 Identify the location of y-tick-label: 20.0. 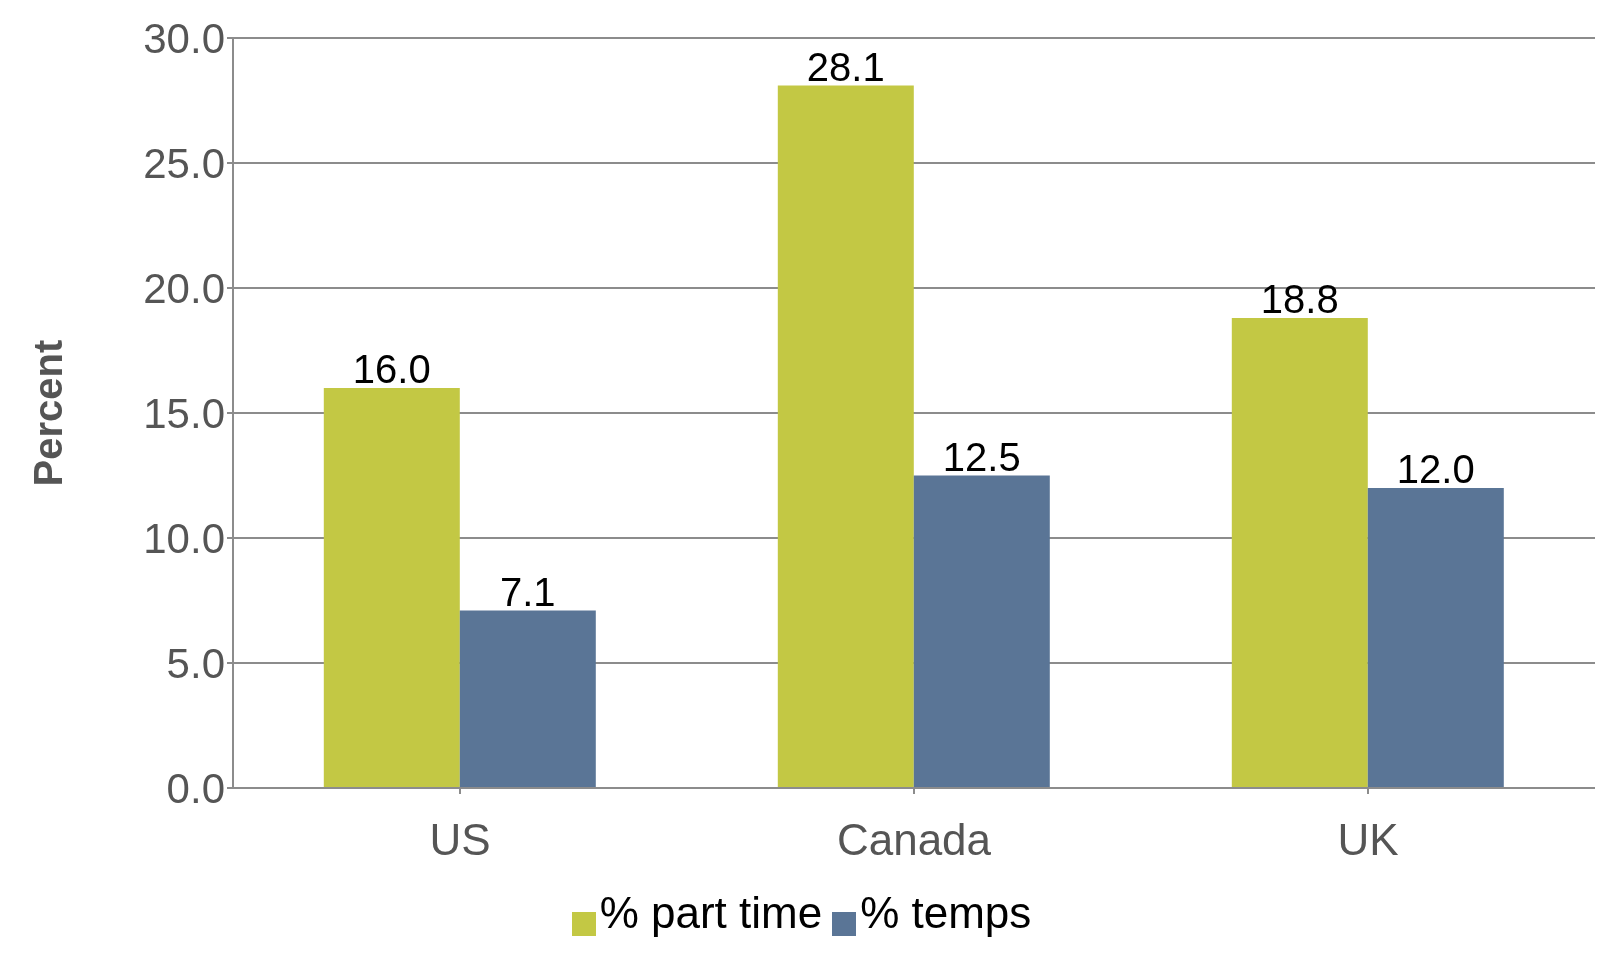
(184, 288).